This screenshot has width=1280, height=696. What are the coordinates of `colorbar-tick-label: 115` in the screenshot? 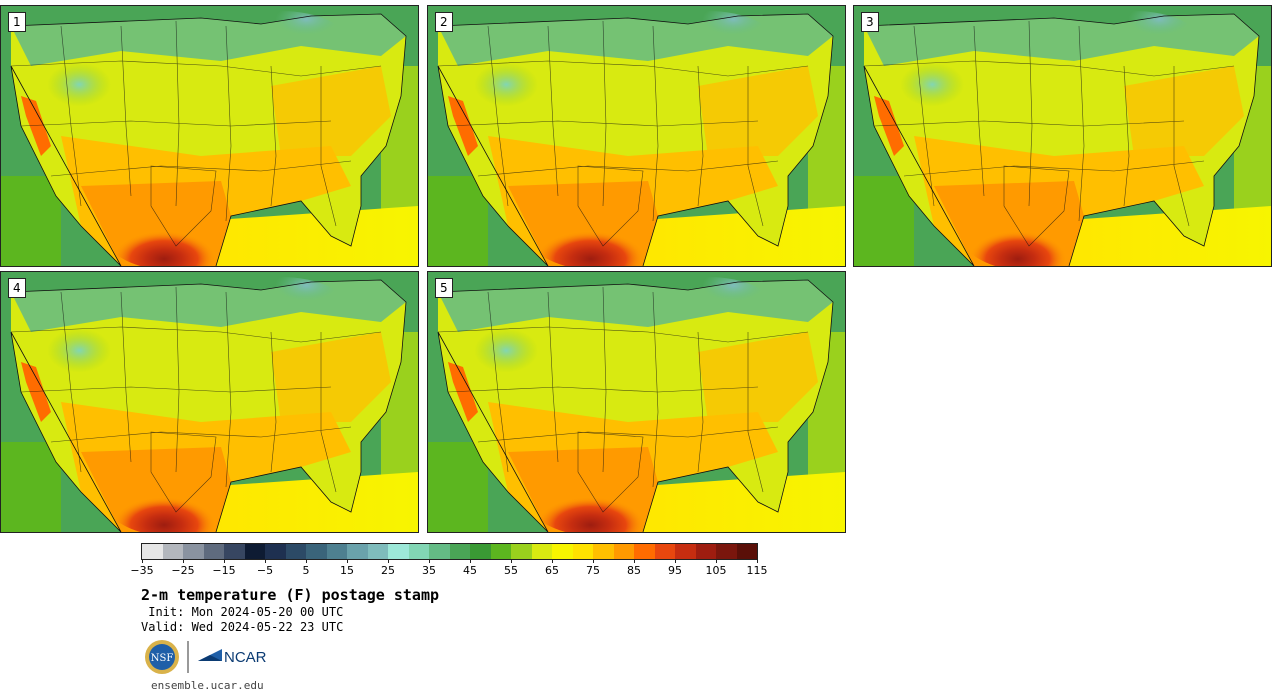 It's located at (757, 570).